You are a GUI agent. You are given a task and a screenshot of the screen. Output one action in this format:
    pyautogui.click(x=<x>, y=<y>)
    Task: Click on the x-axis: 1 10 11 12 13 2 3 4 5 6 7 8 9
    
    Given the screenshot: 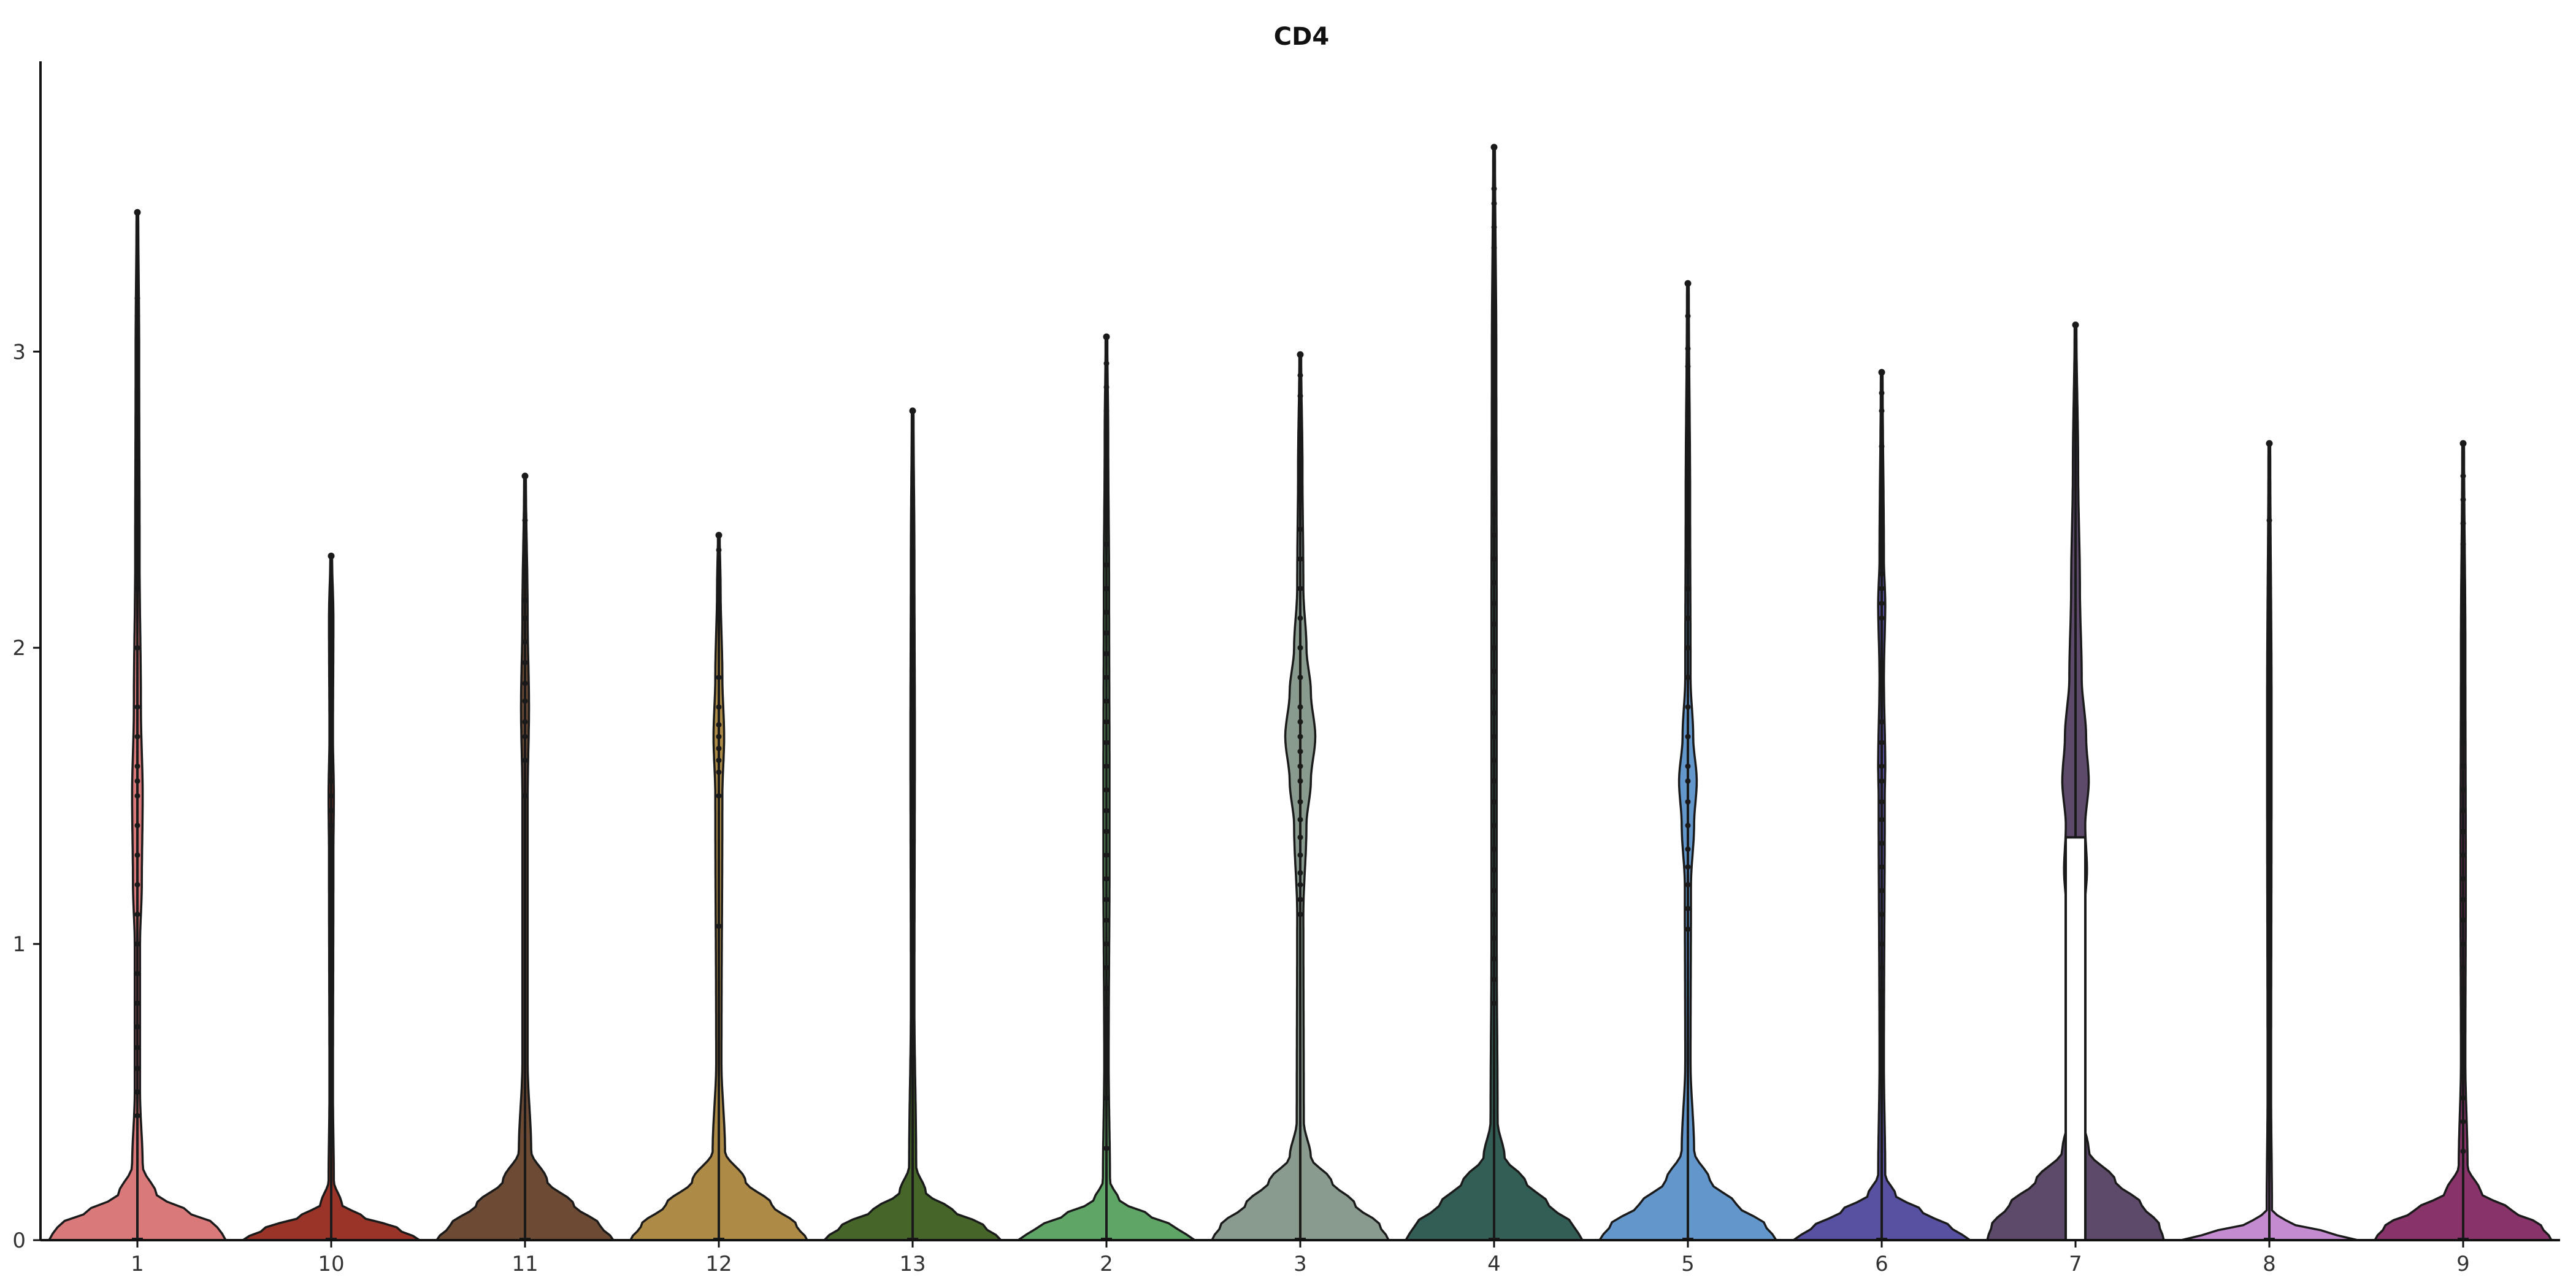 What is the action you would take?
    pyautogui.click(x=1300, y=1257)
    